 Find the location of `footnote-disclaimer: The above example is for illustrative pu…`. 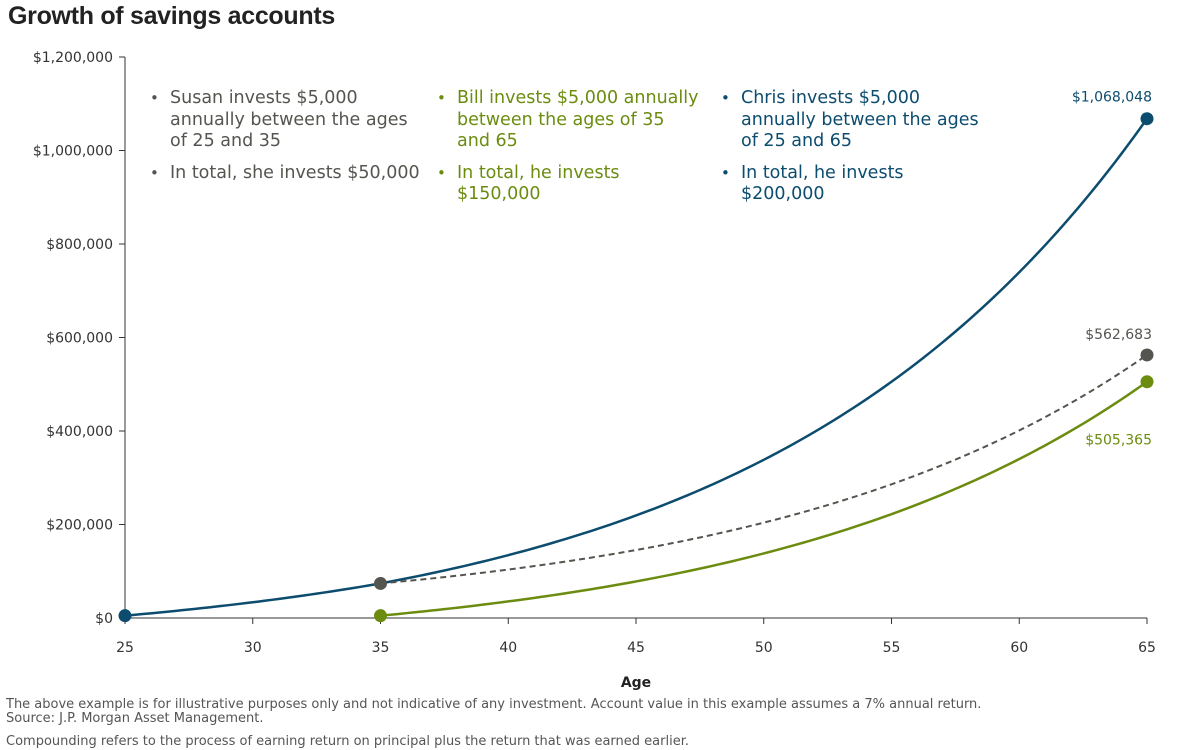

footnote-disclaimer: The above example is for illustrative pu… is located at coordinates (494, 704).